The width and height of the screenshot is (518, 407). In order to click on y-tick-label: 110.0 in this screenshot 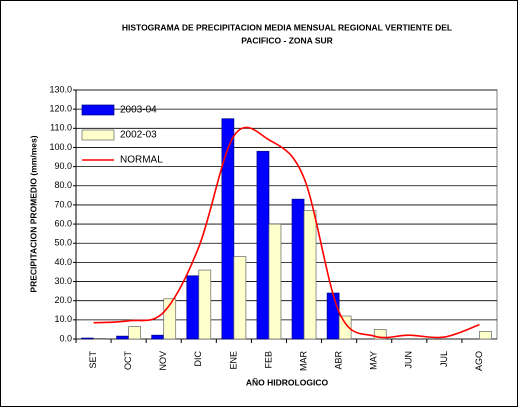, I will do `click(61, 128)`.